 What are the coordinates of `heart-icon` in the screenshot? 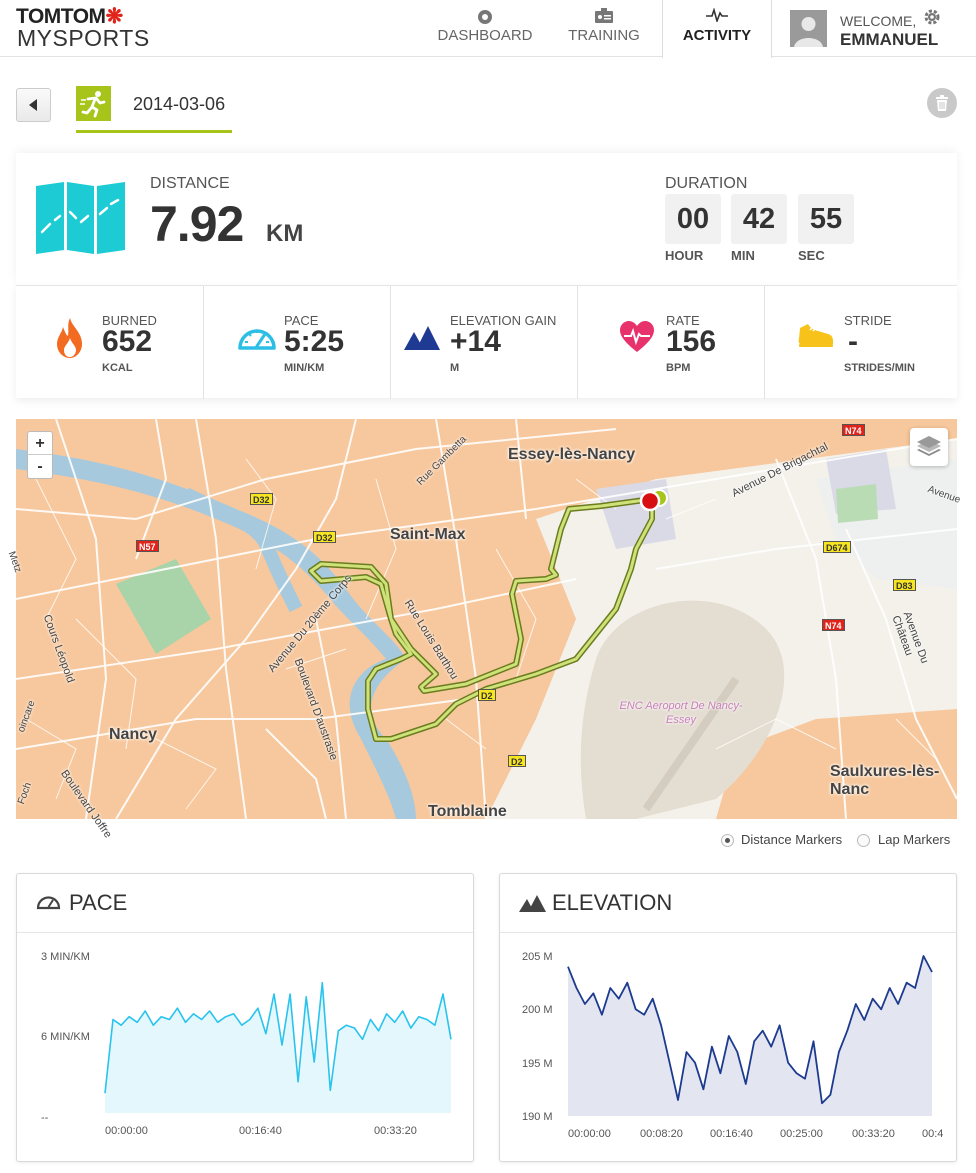 It's located at (637, 336).